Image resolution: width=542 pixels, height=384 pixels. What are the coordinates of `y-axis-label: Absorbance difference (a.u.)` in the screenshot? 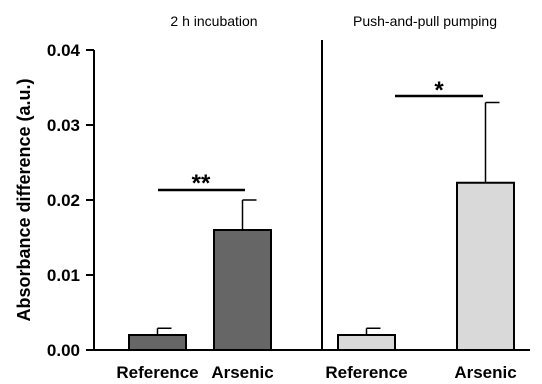 It's located at (24, 199).